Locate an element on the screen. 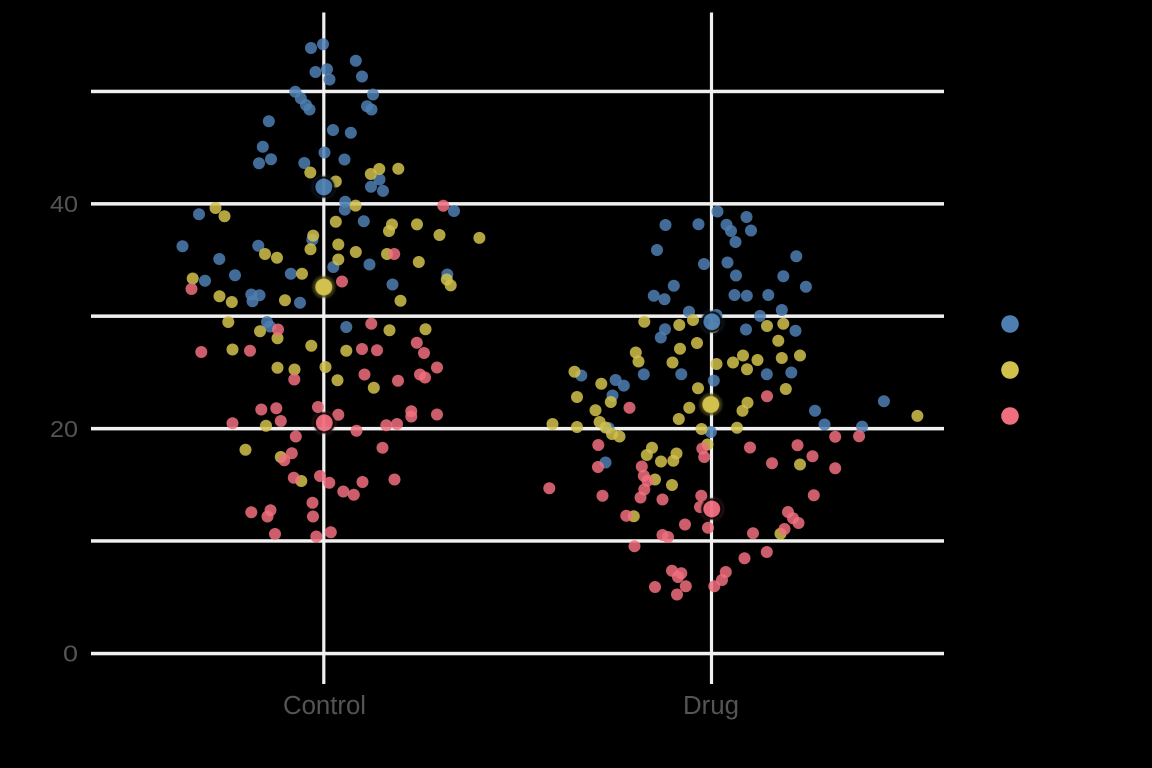 This screenshot has width=1152, height=768. svg-text: 0 is located at coordinates (70, 654).